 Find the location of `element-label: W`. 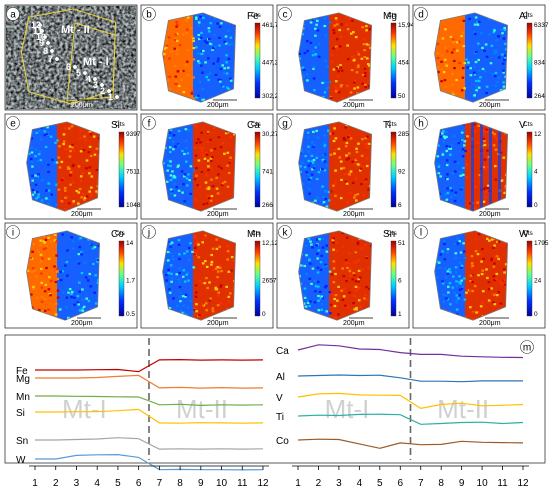

element-label: W is located at coordinates (524, 234).